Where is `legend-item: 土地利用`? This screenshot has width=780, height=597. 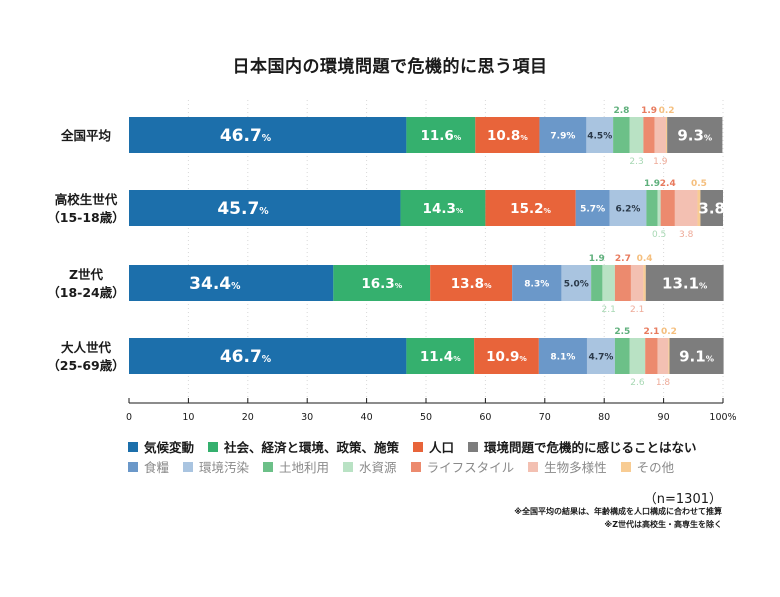 legend-item: 土地利用 is located at coordinates (296, 466).